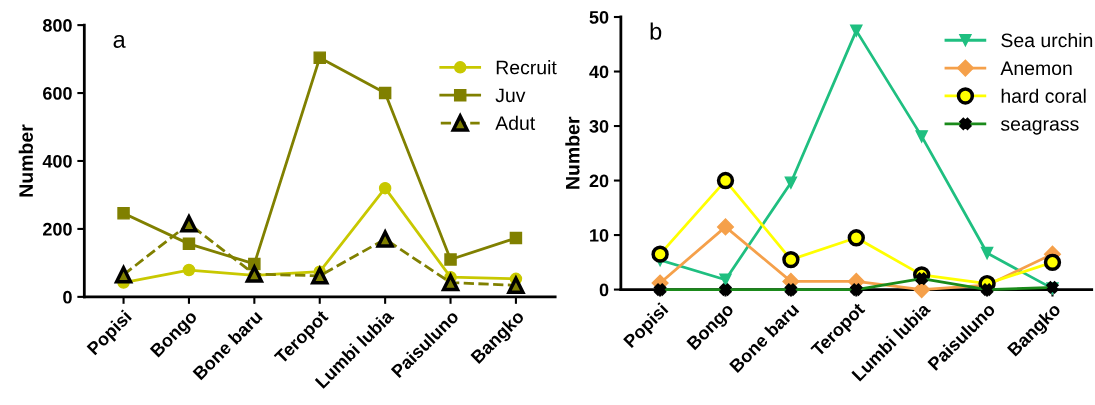 The height and width of the screenshot is (405, 1095). I want to click on y-tick-label: 800, so click(57, 25).